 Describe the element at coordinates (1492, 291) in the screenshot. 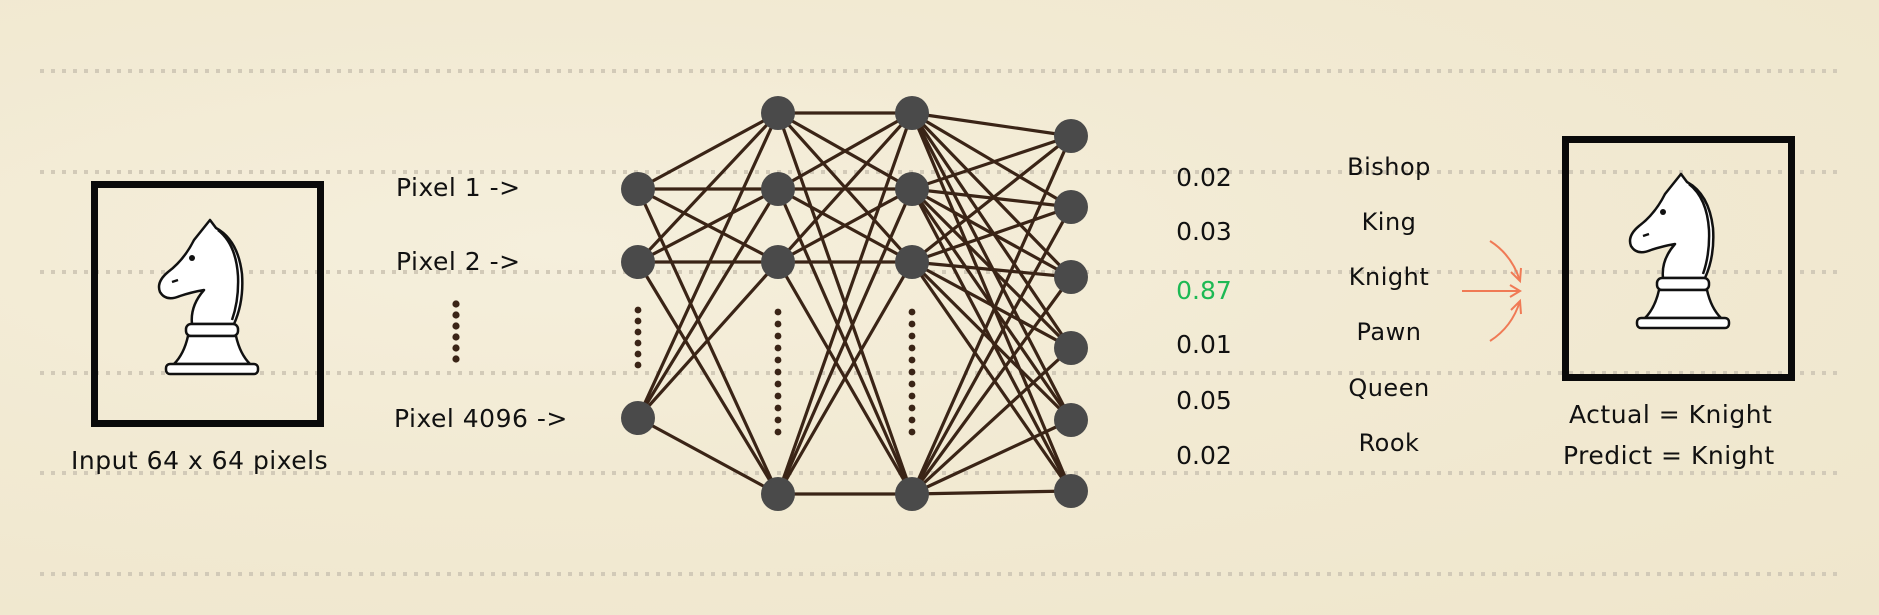

I see `pointer-arrows` at that location.